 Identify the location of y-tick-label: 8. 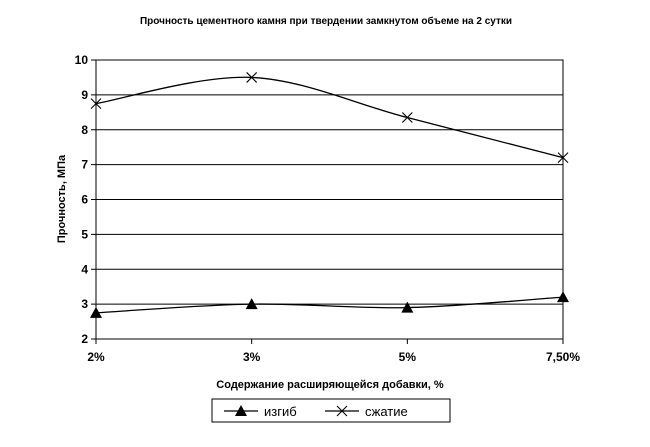
(84, 130).